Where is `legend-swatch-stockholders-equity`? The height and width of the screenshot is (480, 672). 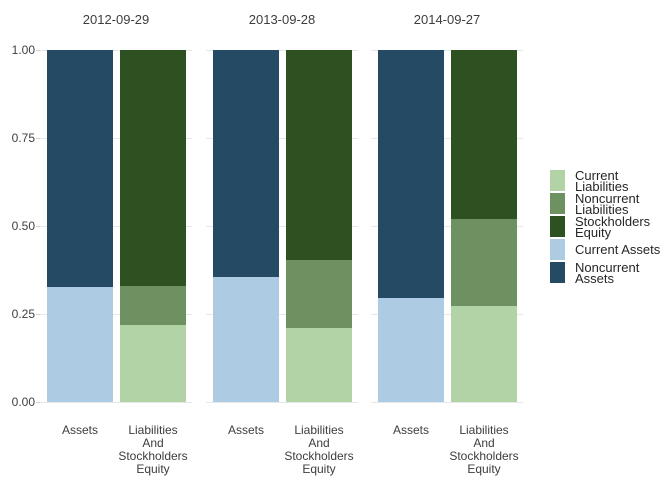 legend-swatch-stockholders-equity is located at coordinates (557, 226).